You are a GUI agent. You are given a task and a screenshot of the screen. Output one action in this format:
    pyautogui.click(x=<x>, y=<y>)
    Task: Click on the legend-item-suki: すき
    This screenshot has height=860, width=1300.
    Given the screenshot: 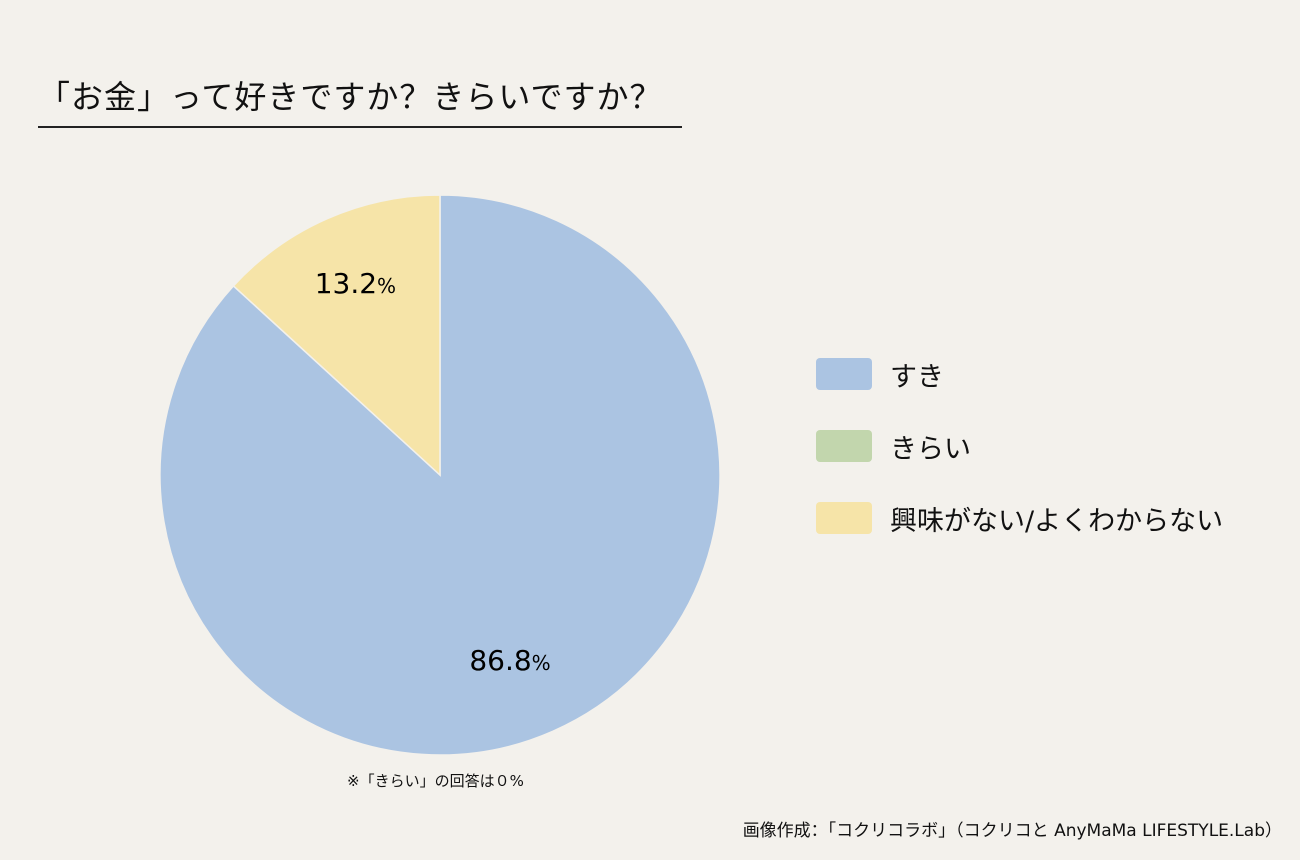 What is the action you would take?
    pyautogui.click(x=1019, y=374)
    